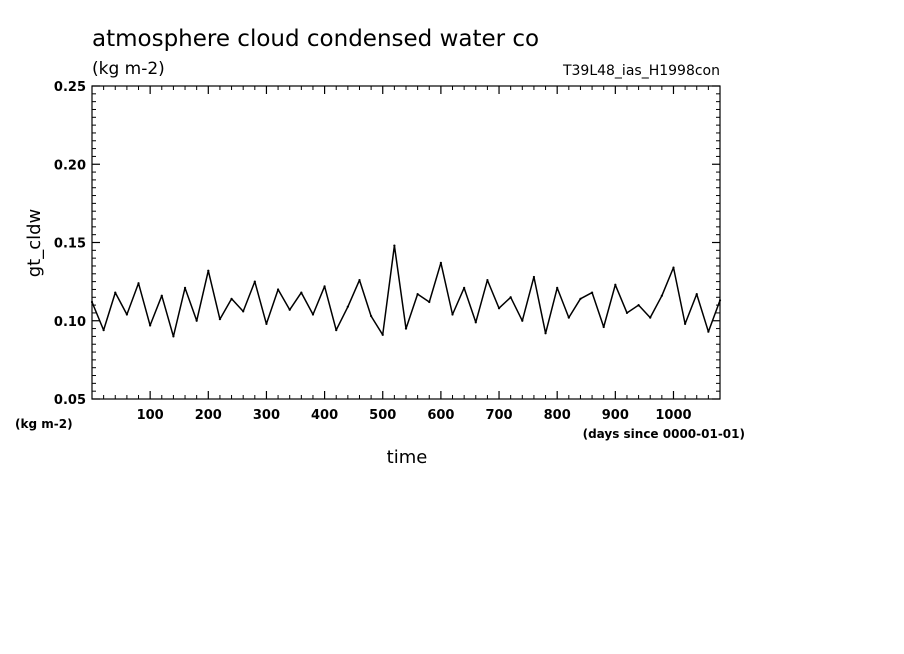 The image size is (904, 654). Describe the element at coordinates (324, 415) in the screenshot. I see `x-tick-label: 400` at that location.